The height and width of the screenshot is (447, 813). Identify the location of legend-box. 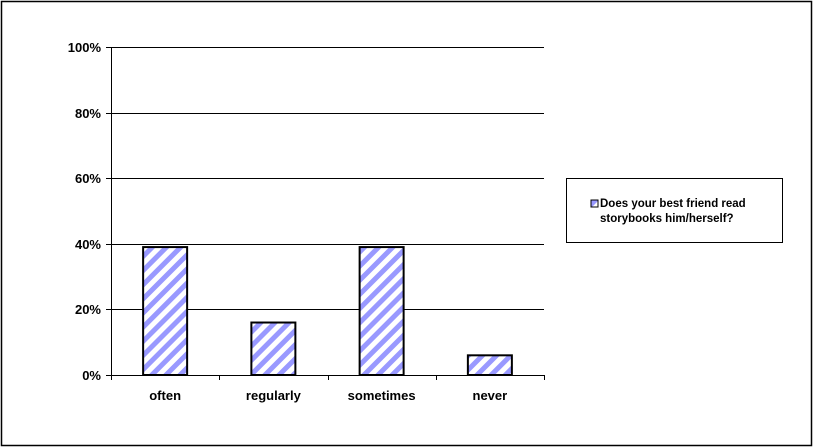
(674, 210).